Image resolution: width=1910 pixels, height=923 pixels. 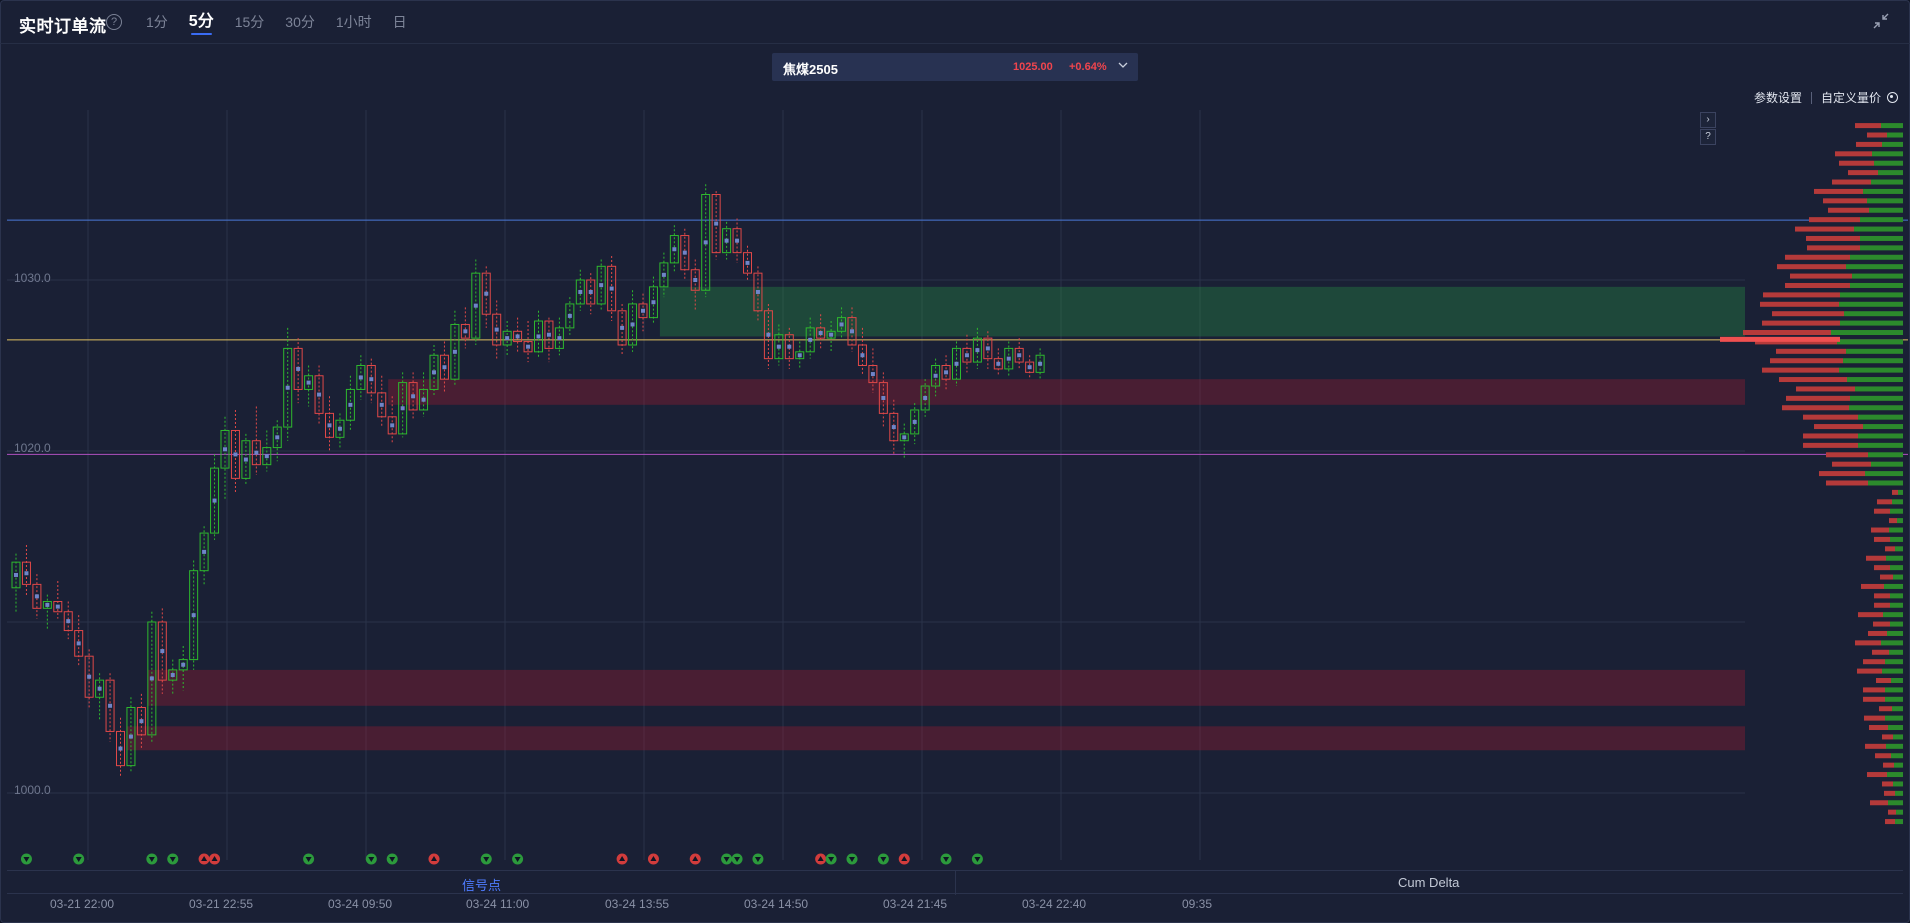 I want to click on custom-price-volume-link: 自定义量价, so click(x=1850, y=98).